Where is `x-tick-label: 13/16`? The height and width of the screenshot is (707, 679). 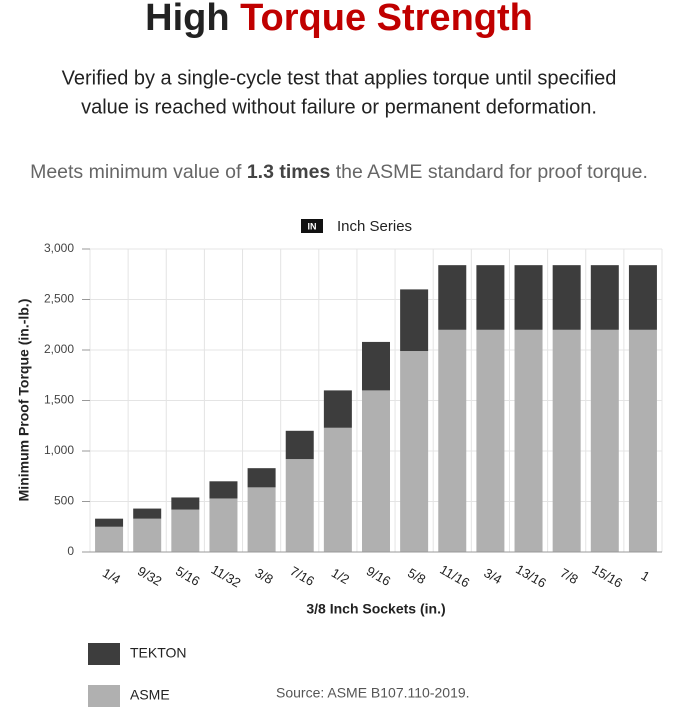 x-tick-label: 13/16 is located at coordinates (531, 575).